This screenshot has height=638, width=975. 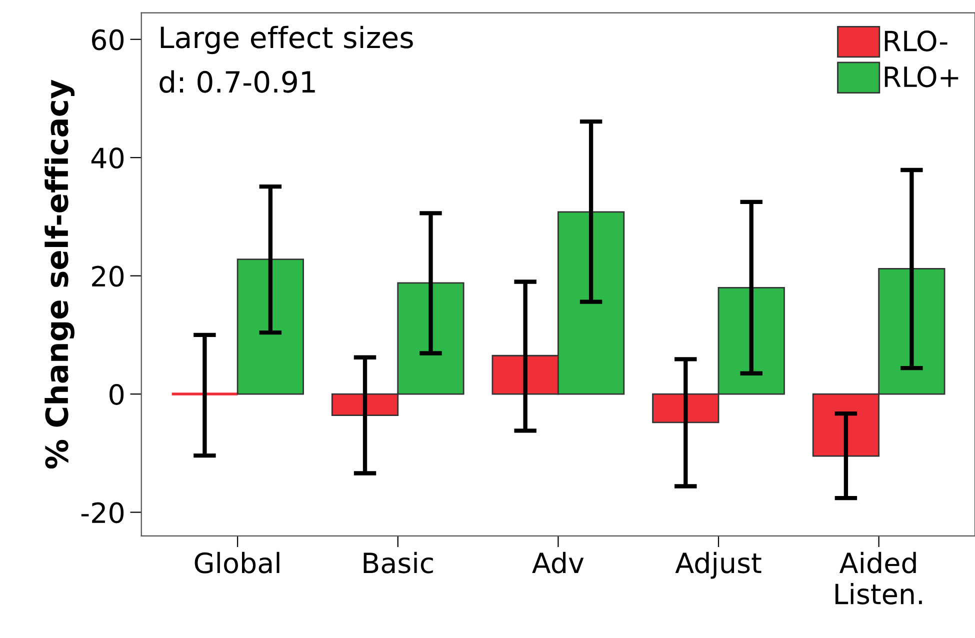 I want to click on x-tick-label: Adv, so click(x=558, y=563).